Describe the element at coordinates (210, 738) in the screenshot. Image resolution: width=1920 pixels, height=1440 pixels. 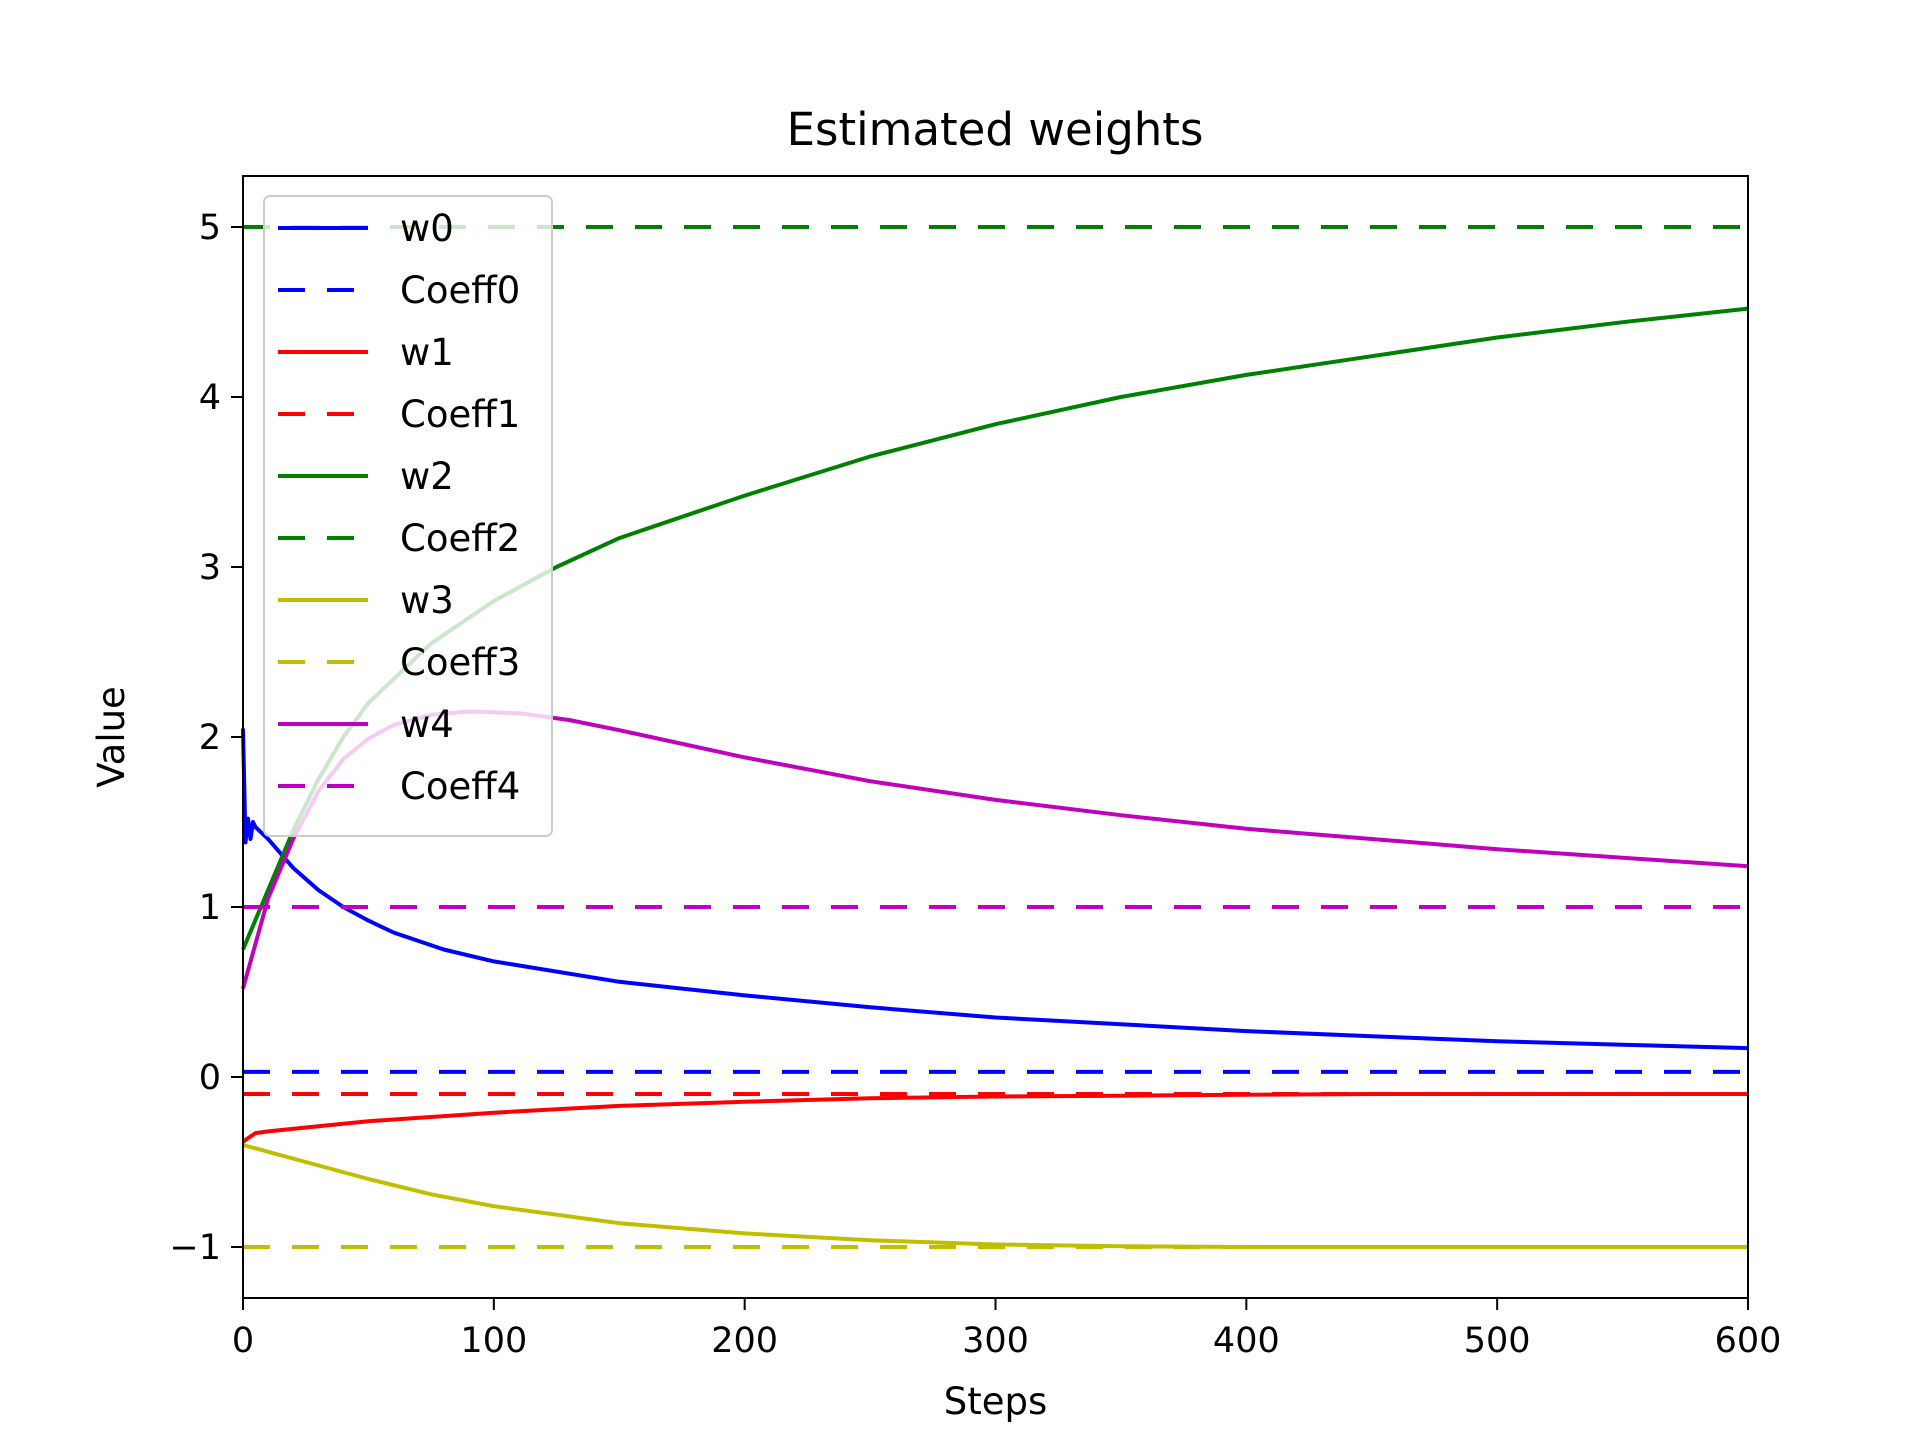
I see `y-tick-label: 2` at that location.